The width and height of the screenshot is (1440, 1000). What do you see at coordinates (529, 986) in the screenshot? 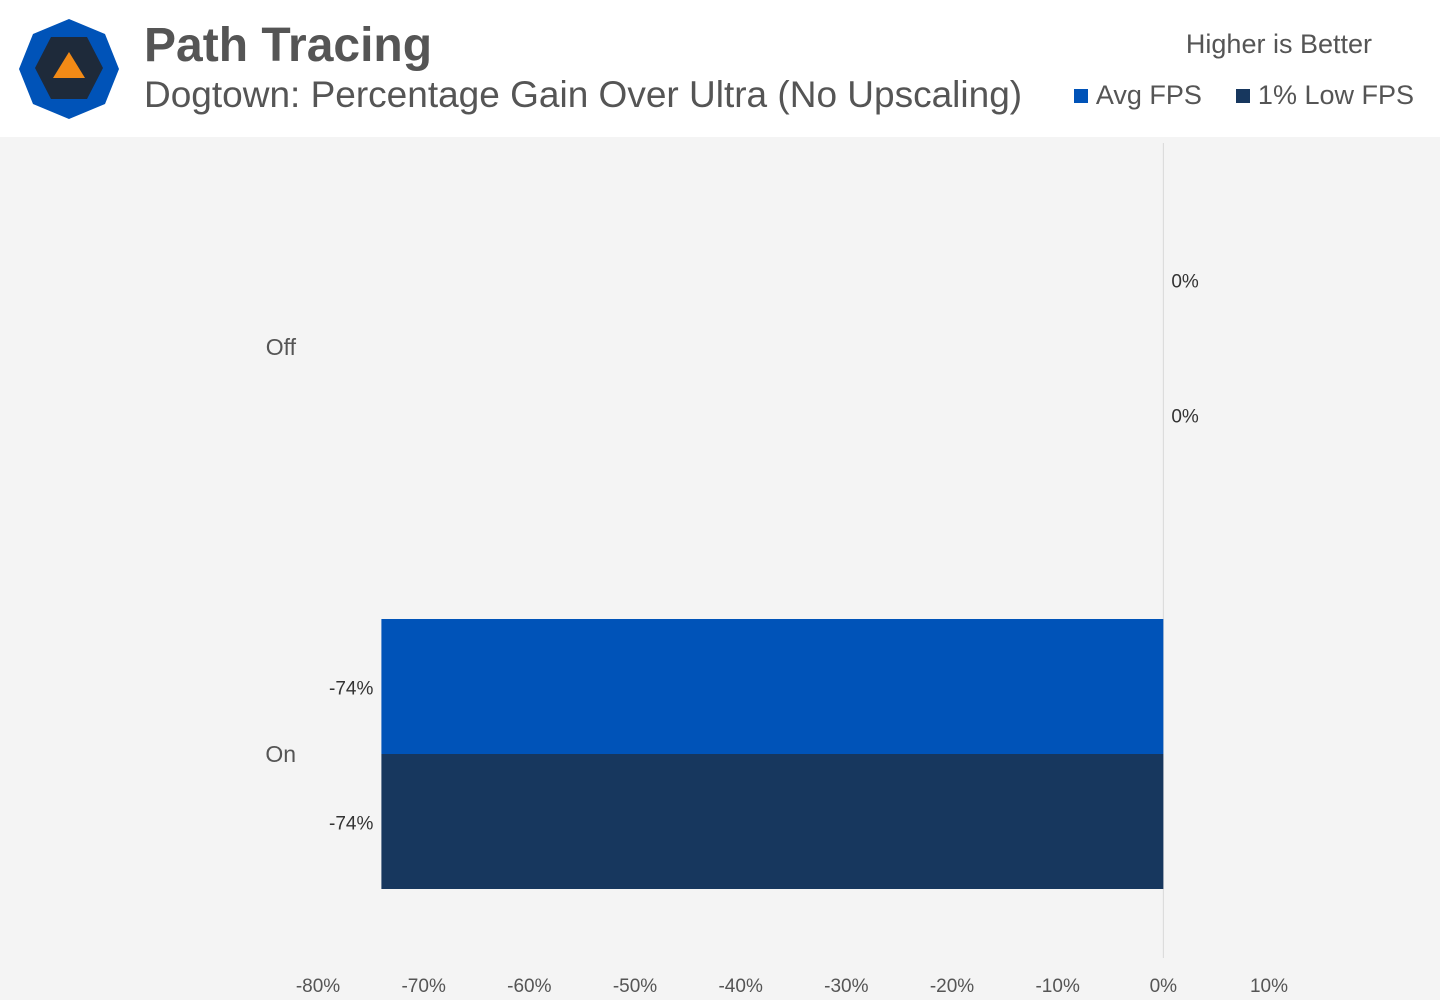
I see `x-tick-label: -60%` at bounding box center [529, 986].